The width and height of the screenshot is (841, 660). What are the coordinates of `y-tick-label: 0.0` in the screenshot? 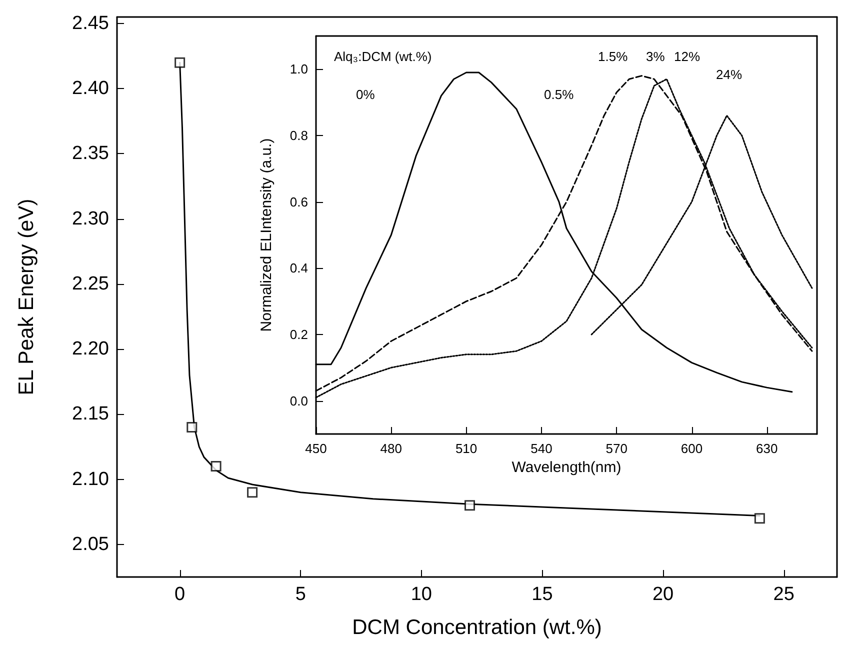 It's located at (299, 400).